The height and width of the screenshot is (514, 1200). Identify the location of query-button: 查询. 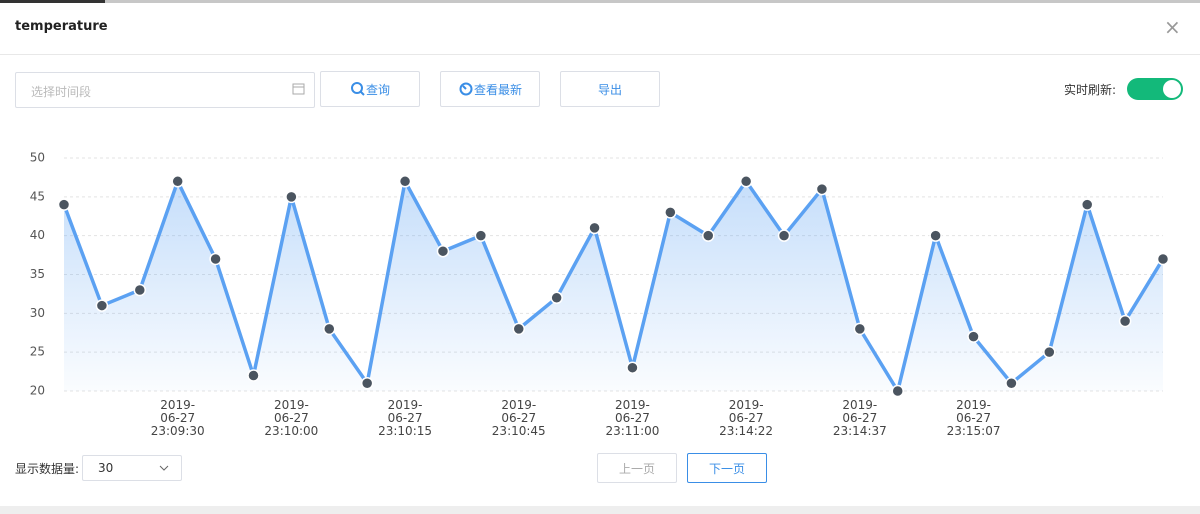
(370, 89).